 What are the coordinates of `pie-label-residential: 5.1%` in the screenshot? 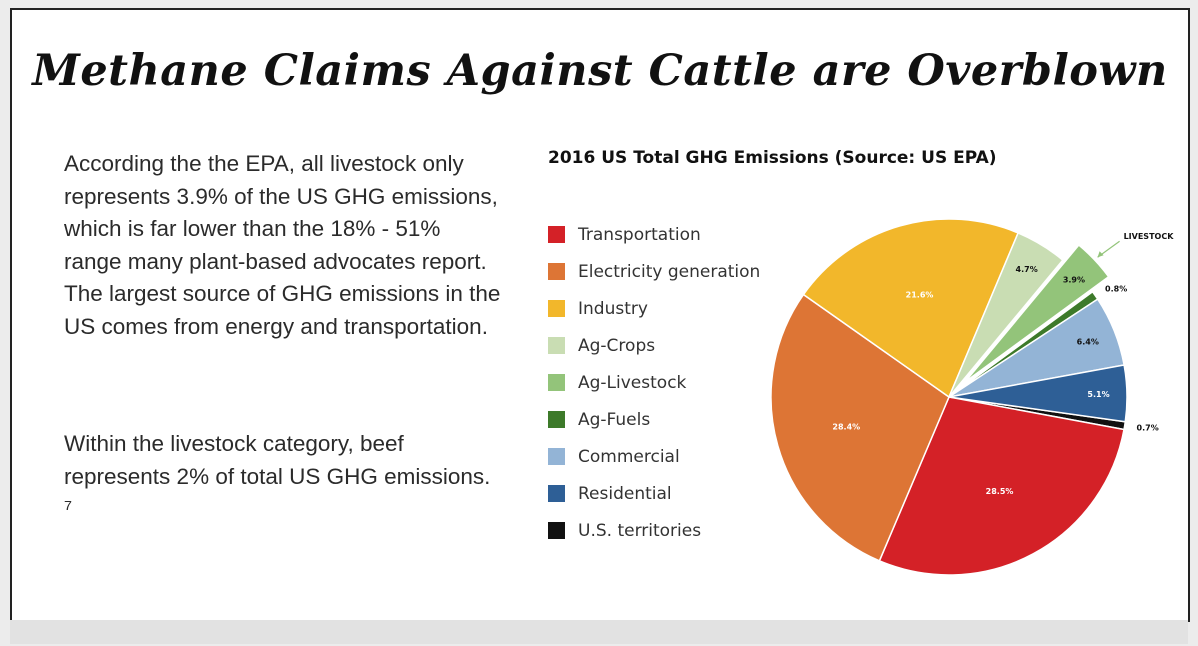 It's located at (1098, 394).